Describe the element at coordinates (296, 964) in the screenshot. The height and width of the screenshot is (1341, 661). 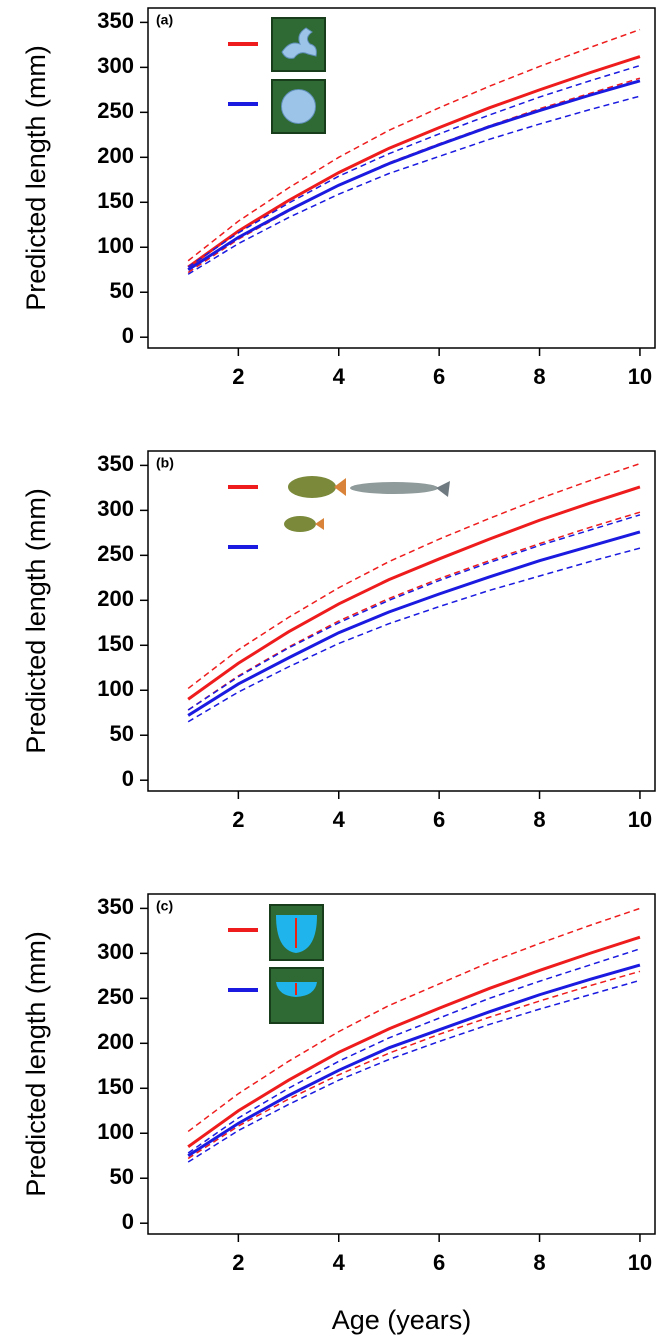
I see `legend-icons-c` at that location.